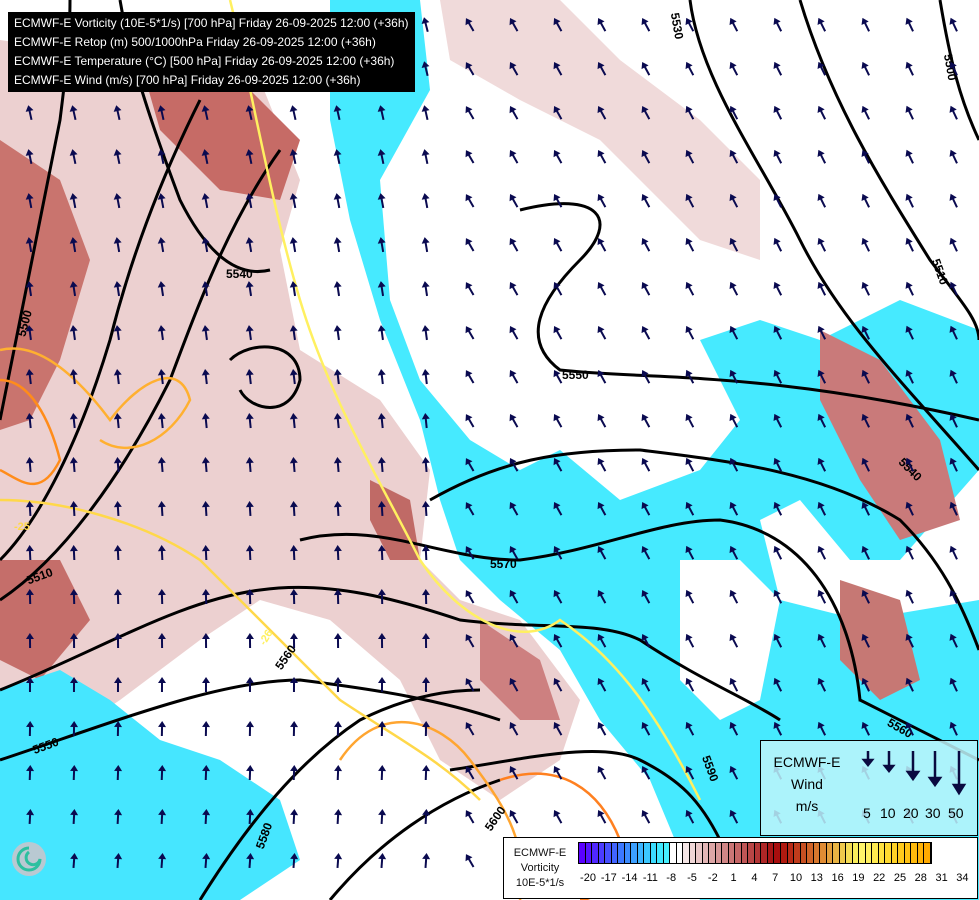 This screenshot has width=979, height=900. Describe the element at coordinates (575, 375) in the screenshot. I see `contour-label: 5550` at that location.